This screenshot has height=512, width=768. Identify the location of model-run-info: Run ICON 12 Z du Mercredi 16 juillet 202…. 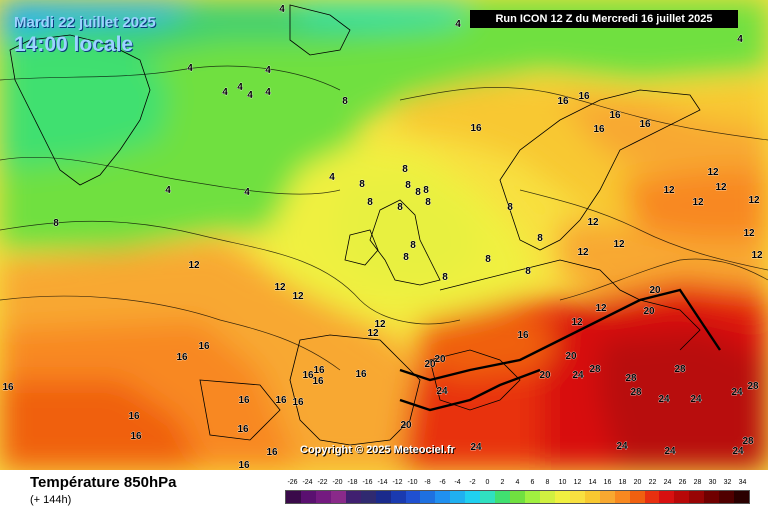
(604, 19).